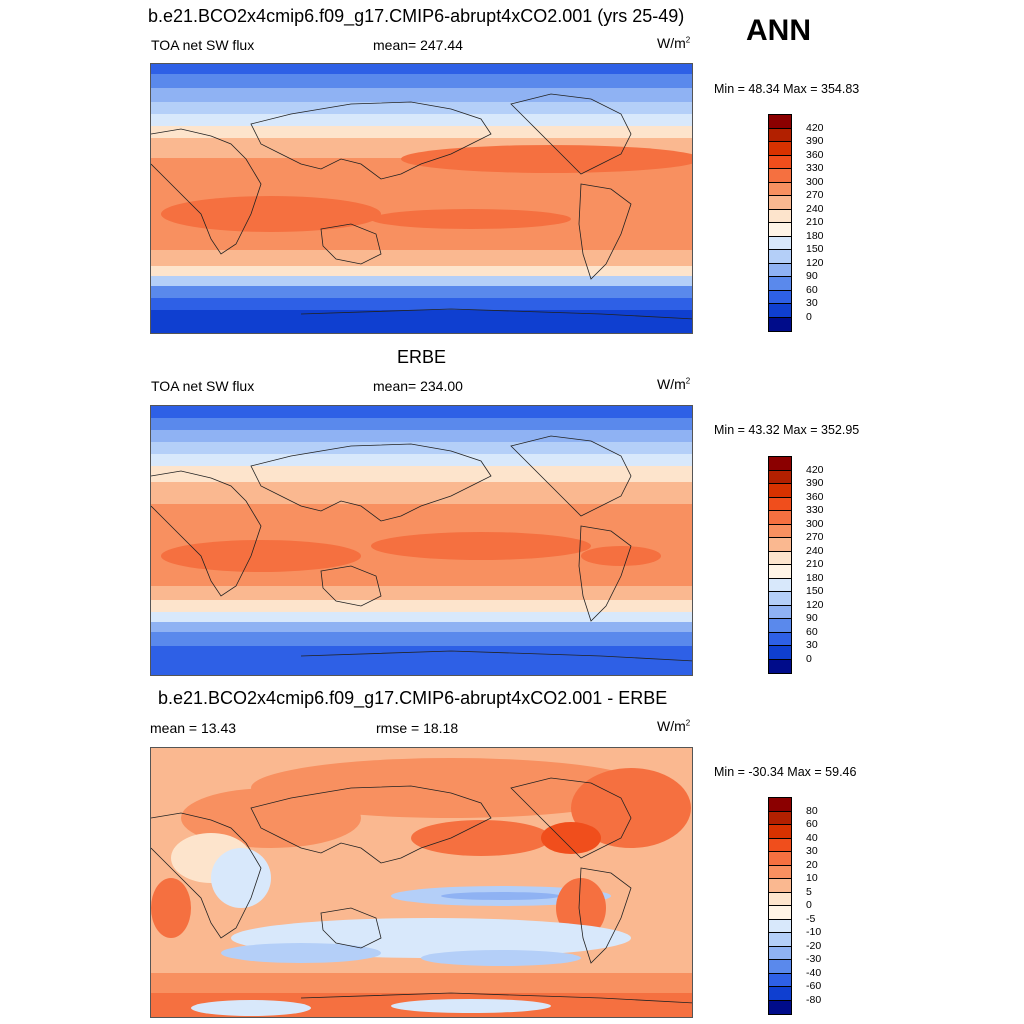  I want to click on panel3-minmax: Min = -30.34 Max = 59.46, so click(785, 772).